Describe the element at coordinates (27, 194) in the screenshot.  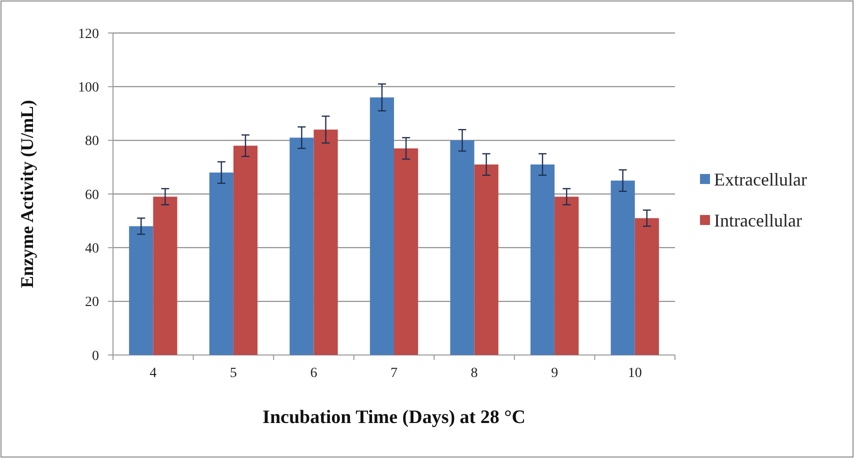
I see `y-axis-title: Enzyme Activity (U/mL)` at that location.